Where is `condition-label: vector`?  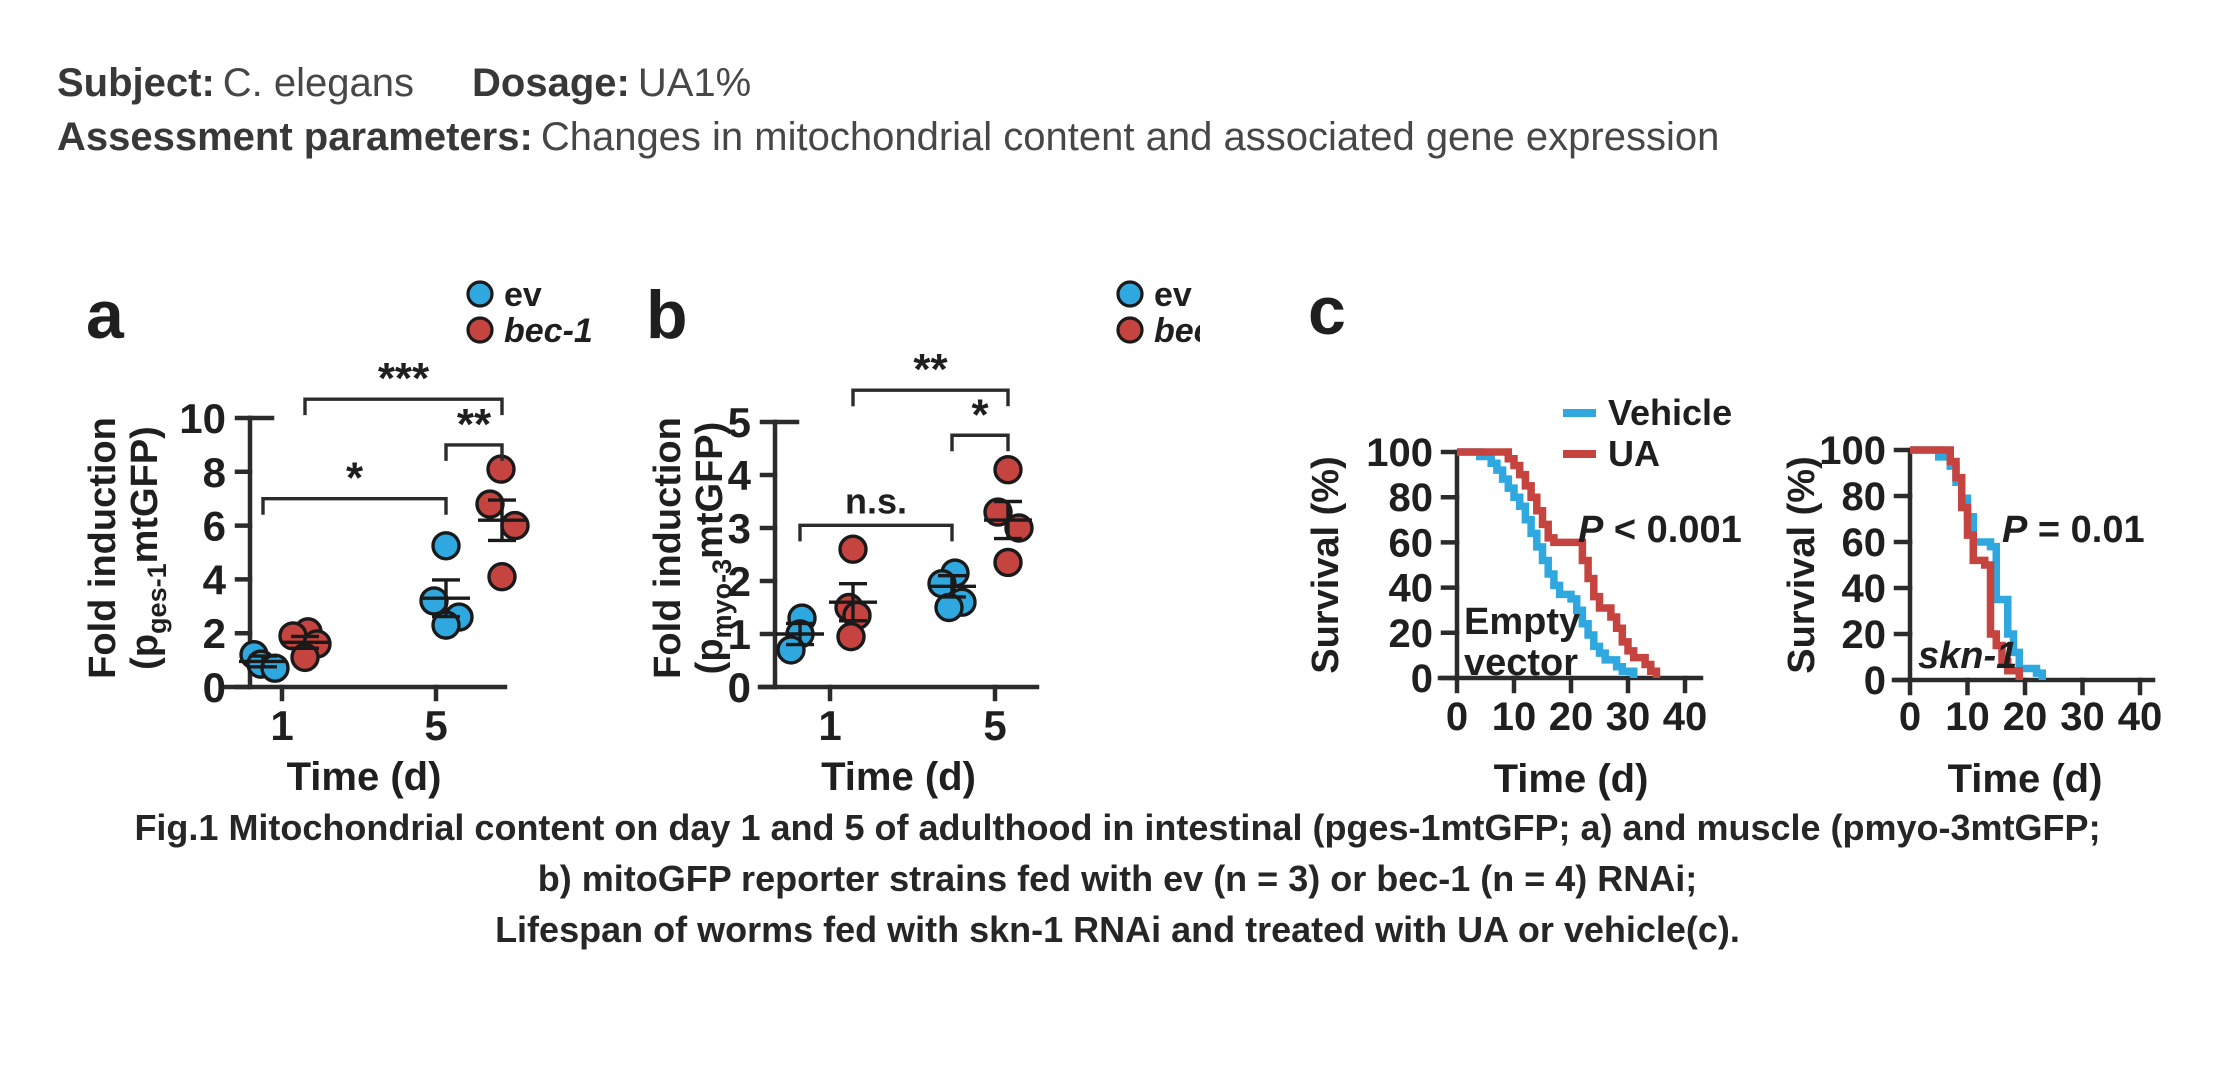 condition-label: vector is located at coordinates (1521, 663).